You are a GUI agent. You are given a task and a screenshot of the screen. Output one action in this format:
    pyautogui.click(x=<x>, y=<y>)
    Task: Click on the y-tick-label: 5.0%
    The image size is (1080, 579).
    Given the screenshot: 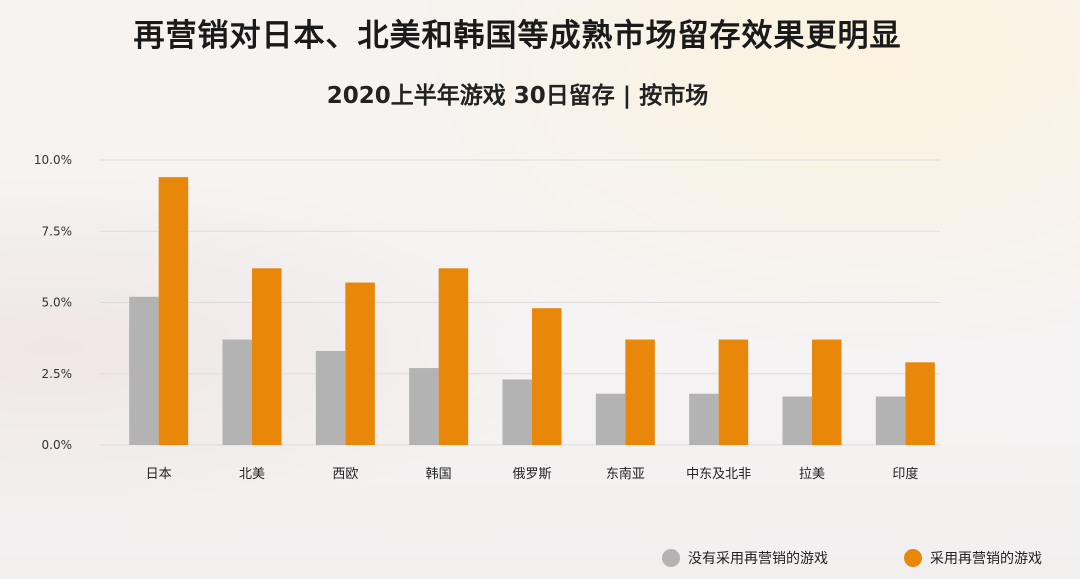 What is the action you would take?
    pyautogui.click(x=57, y=303)
    